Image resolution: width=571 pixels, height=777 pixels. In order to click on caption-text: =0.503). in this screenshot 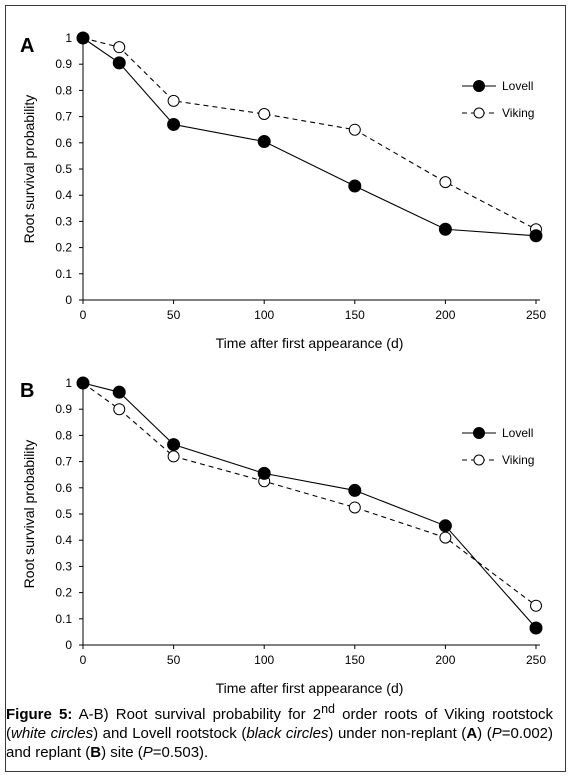, I will do `click(180, 752)`.